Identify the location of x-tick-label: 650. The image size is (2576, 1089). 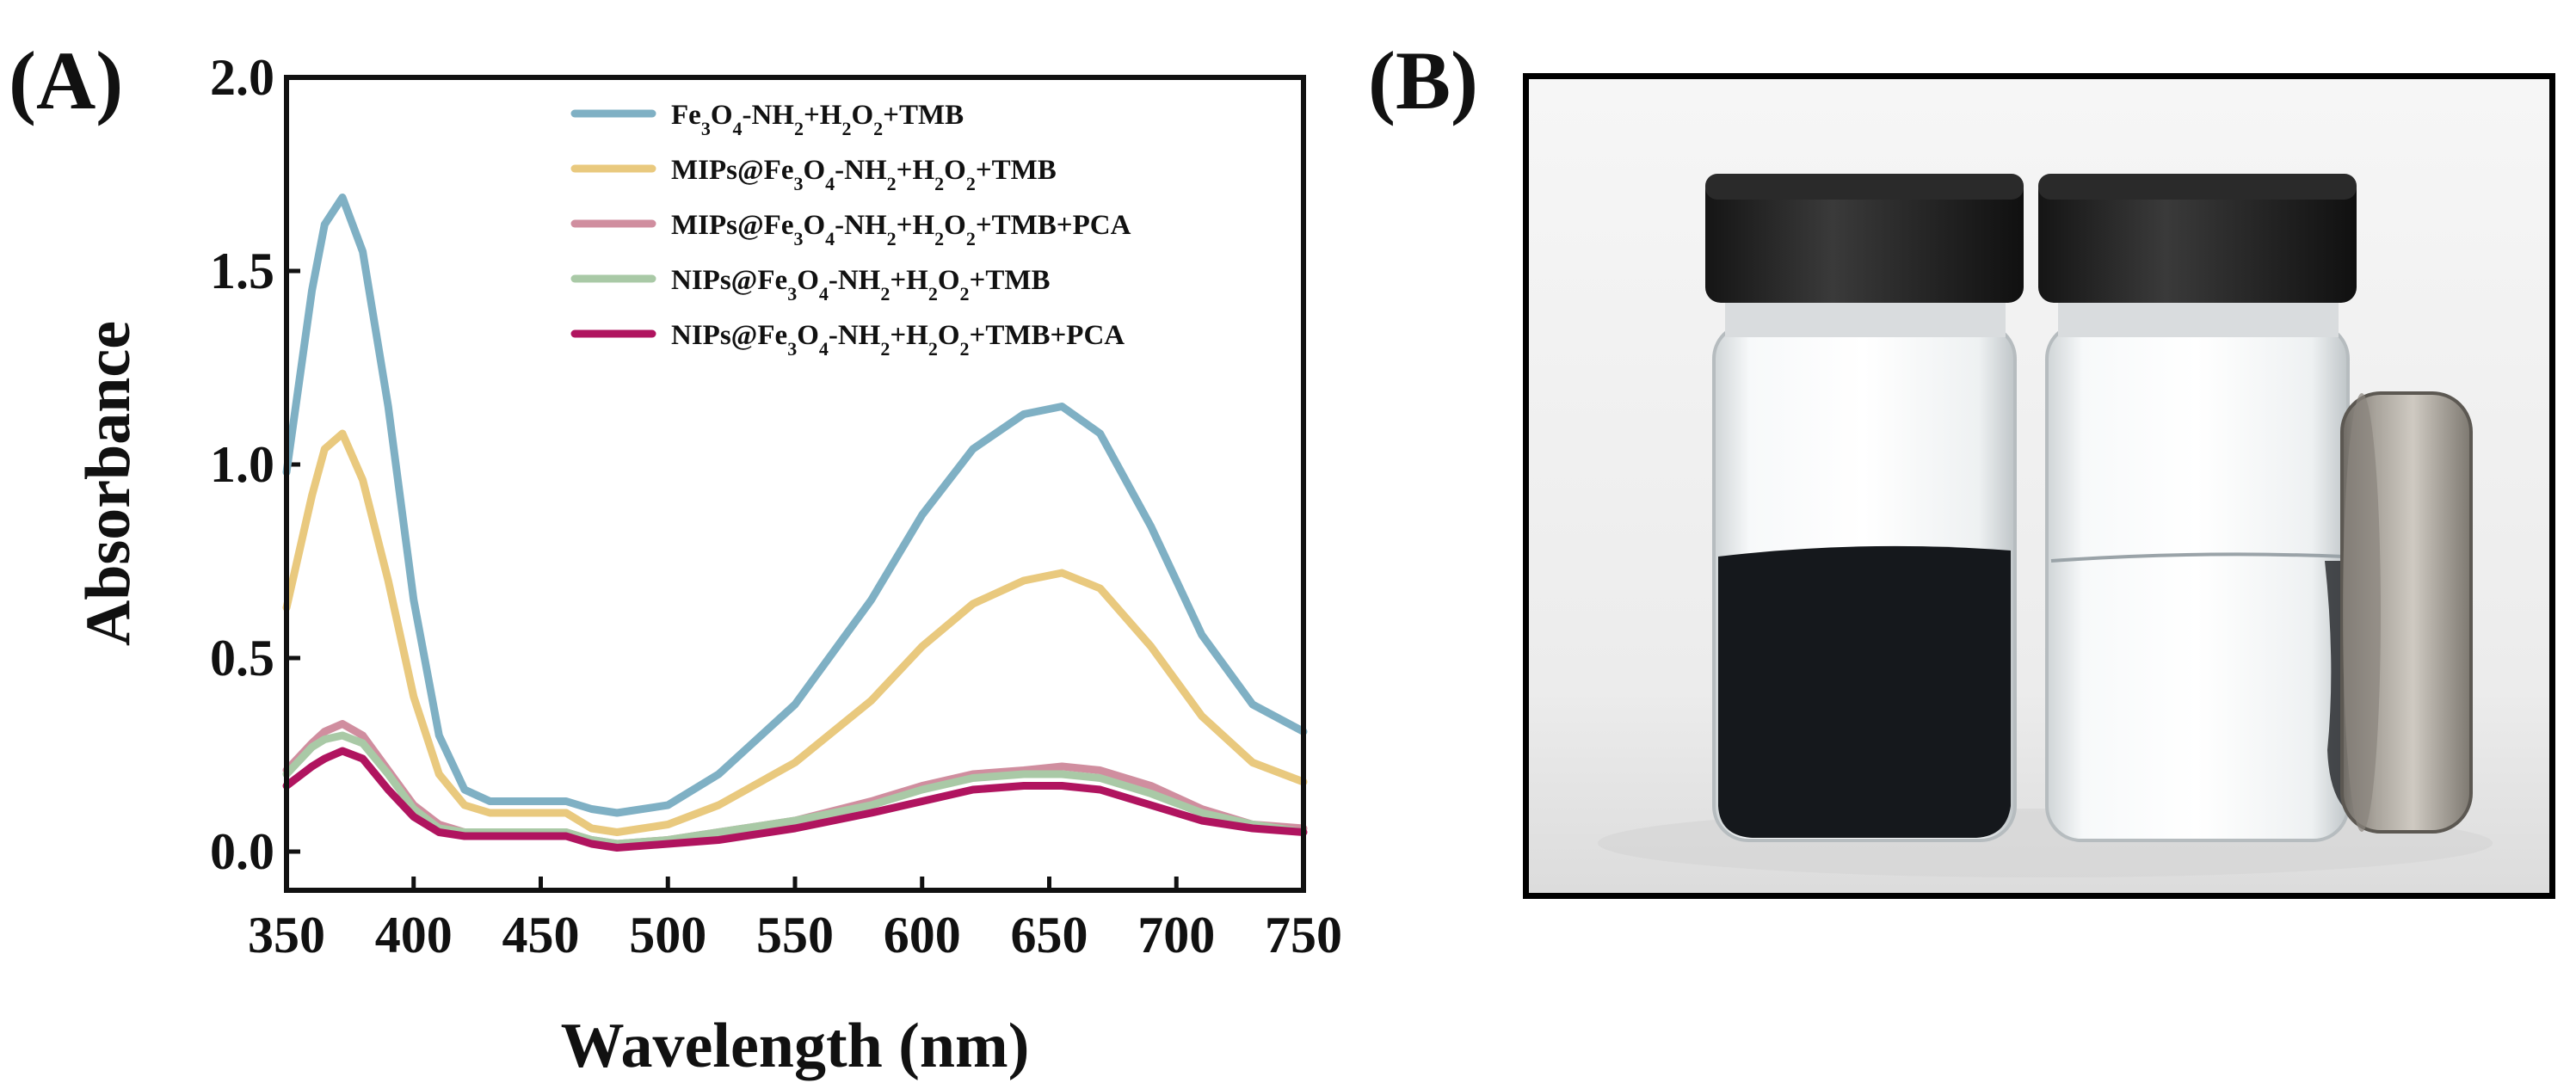
(1050, 935).